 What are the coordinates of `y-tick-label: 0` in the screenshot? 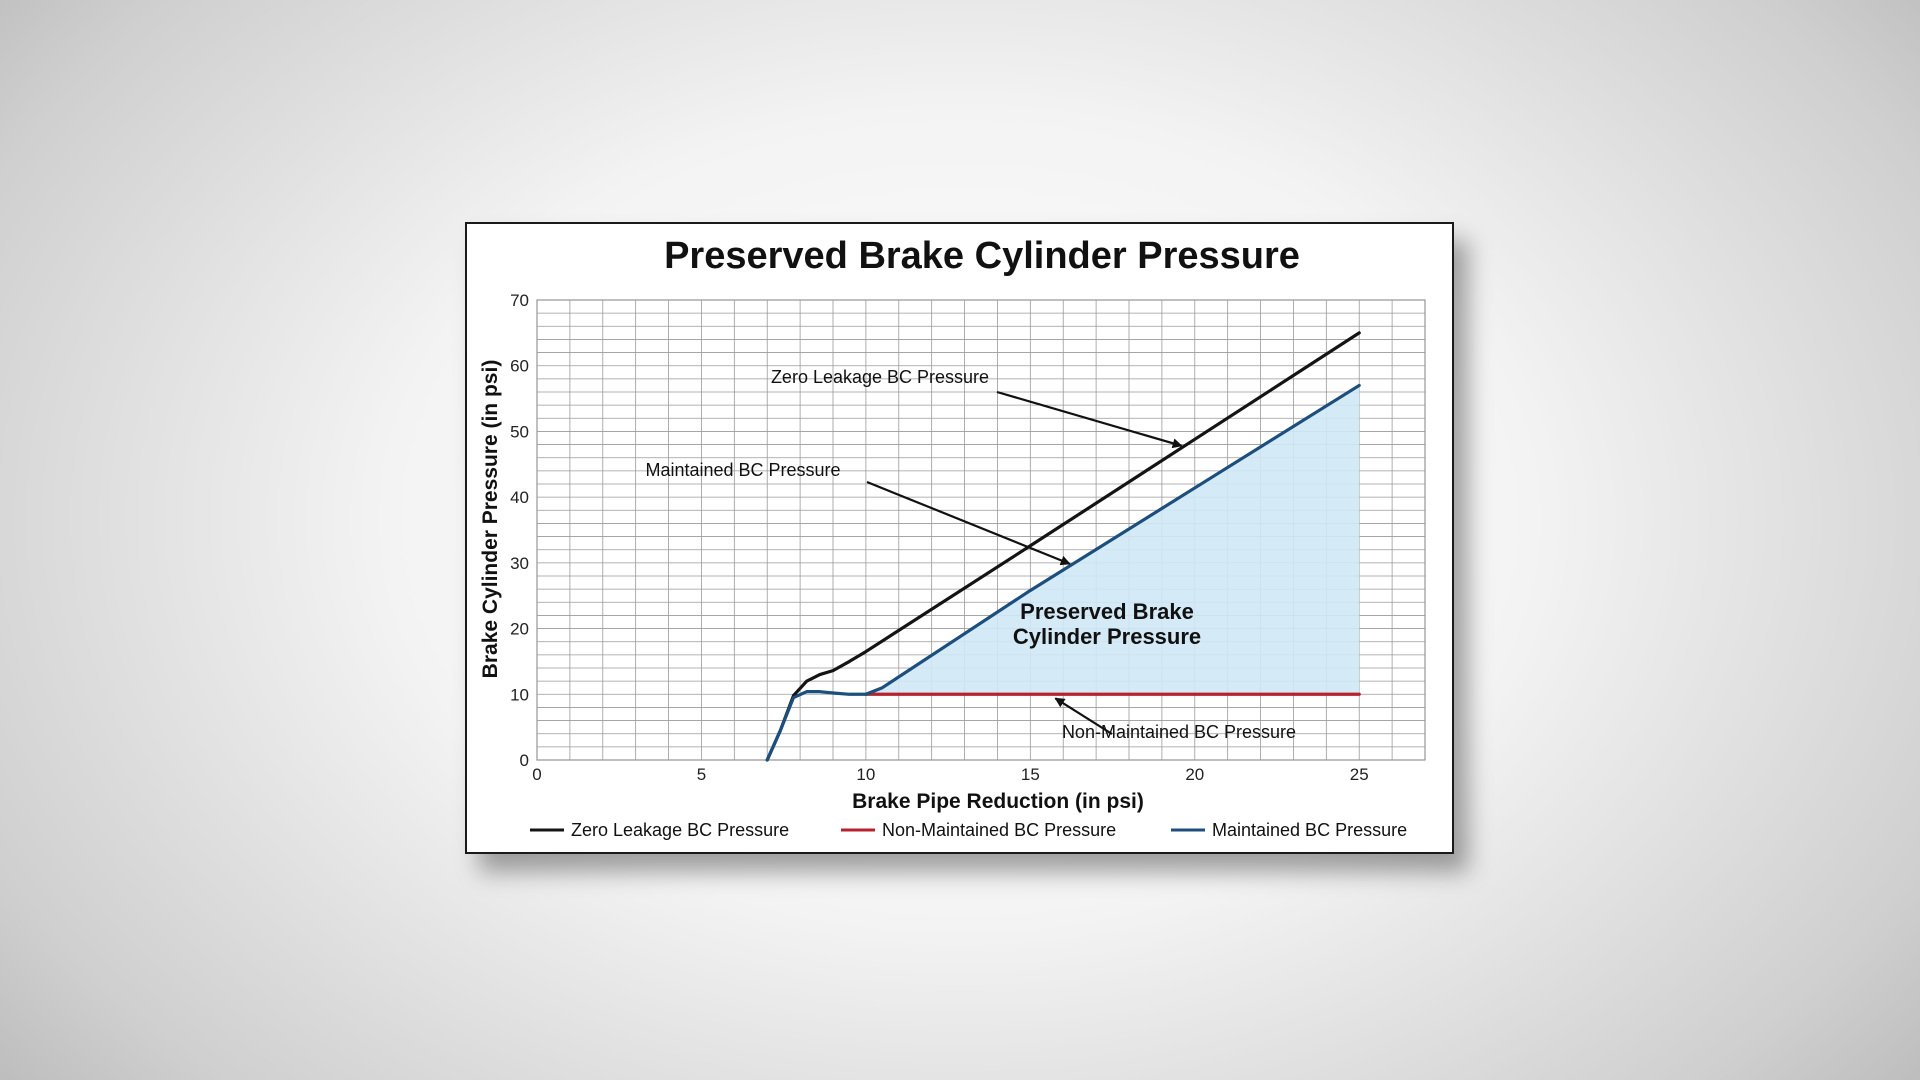 It's located at (524, 760).